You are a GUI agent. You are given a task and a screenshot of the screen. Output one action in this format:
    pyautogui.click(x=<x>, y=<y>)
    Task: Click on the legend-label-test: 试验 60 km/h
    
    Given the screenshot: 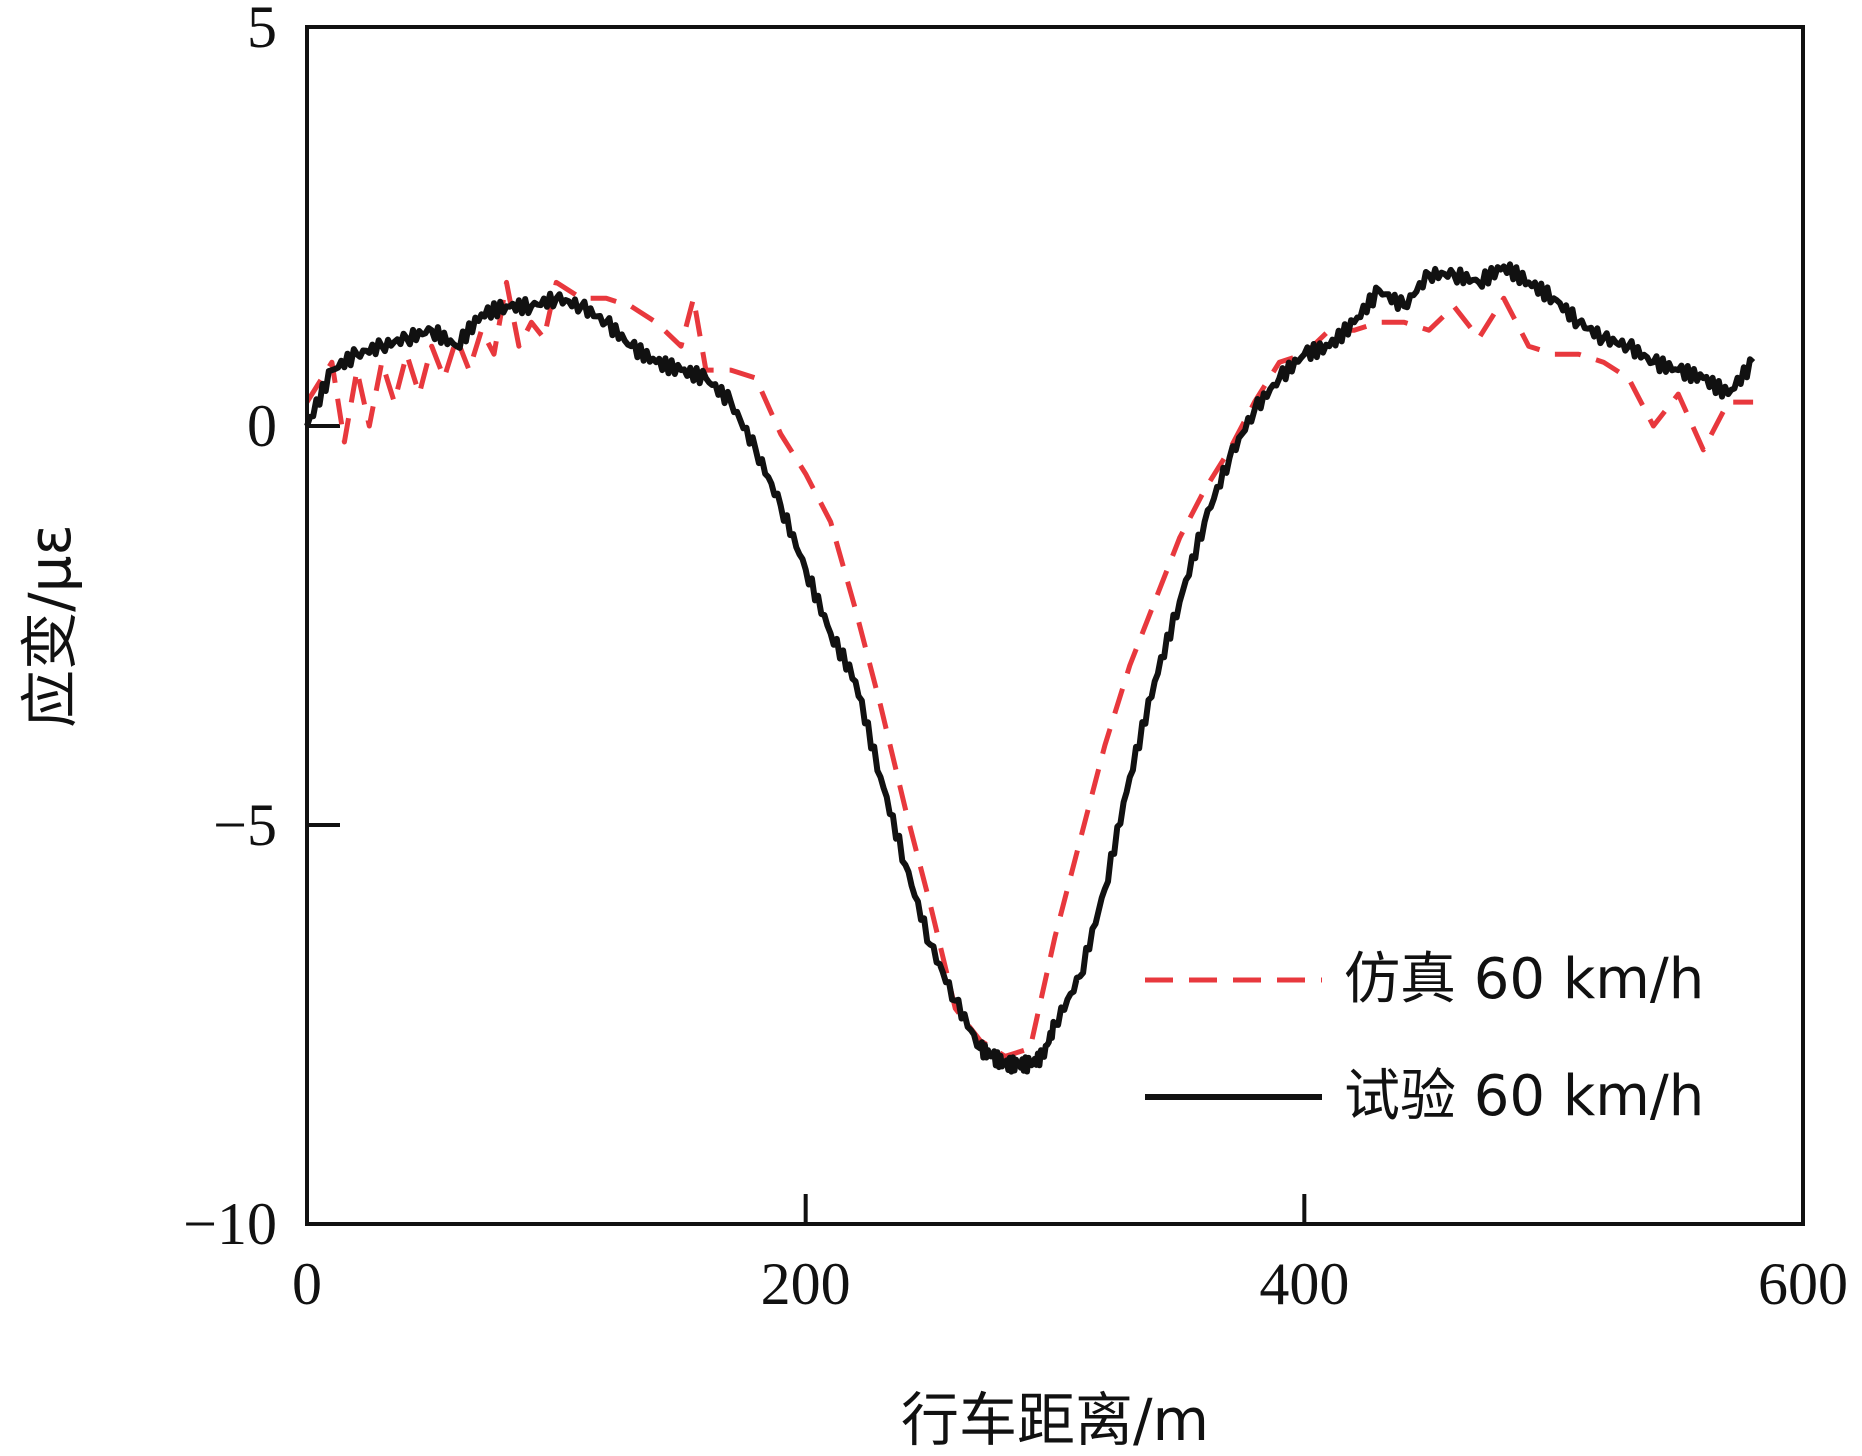 What is the action you would take?
    pyautogui.click(x=1524, y=1096)
    